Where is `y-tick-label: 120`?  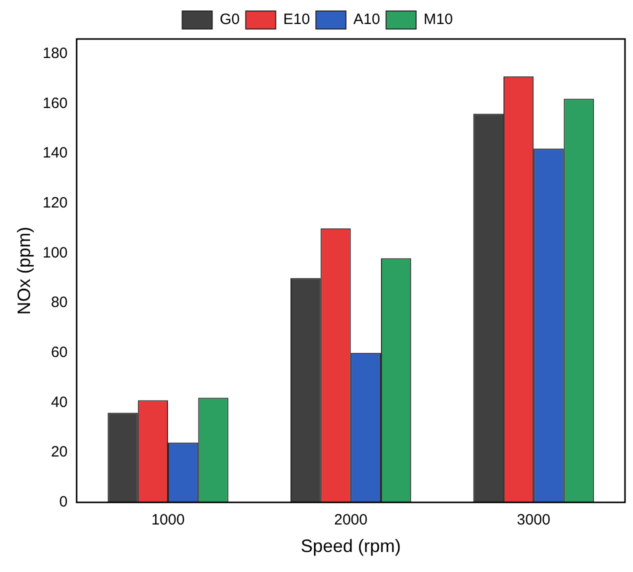
y-tick-label: 120 is located at coordinates (55, 203).